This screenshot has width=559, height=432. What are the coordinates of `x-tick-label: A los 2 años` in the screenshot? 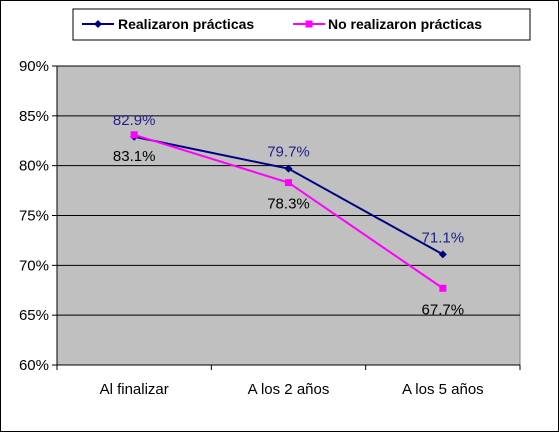 It's located at (289, 389).